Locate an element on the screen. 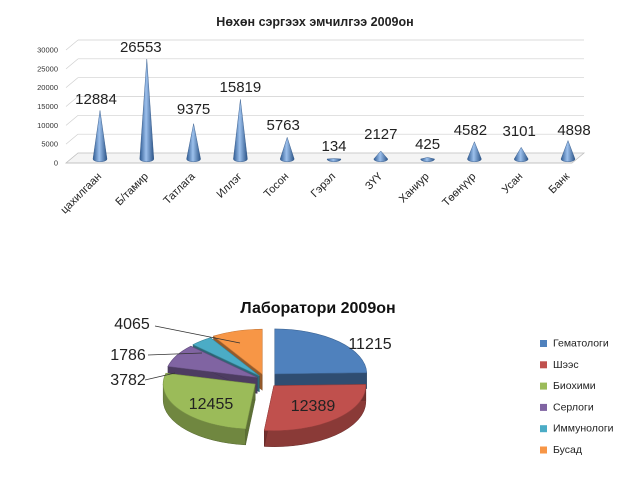  bar-data-label: 4582 is located at coordinates (470, 130).